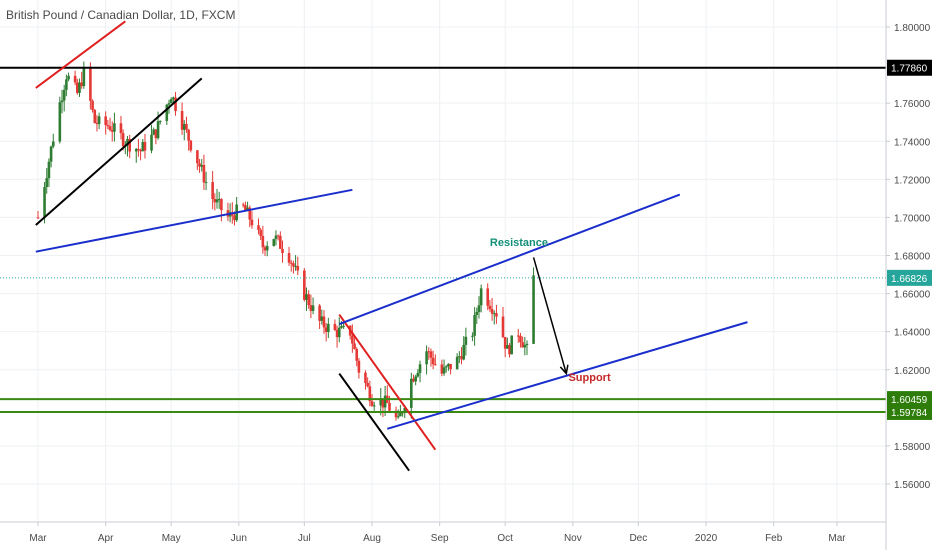 The width and height of the screenshot is (932, 555). I want to click on arrow-drawing, so click(550, 316).